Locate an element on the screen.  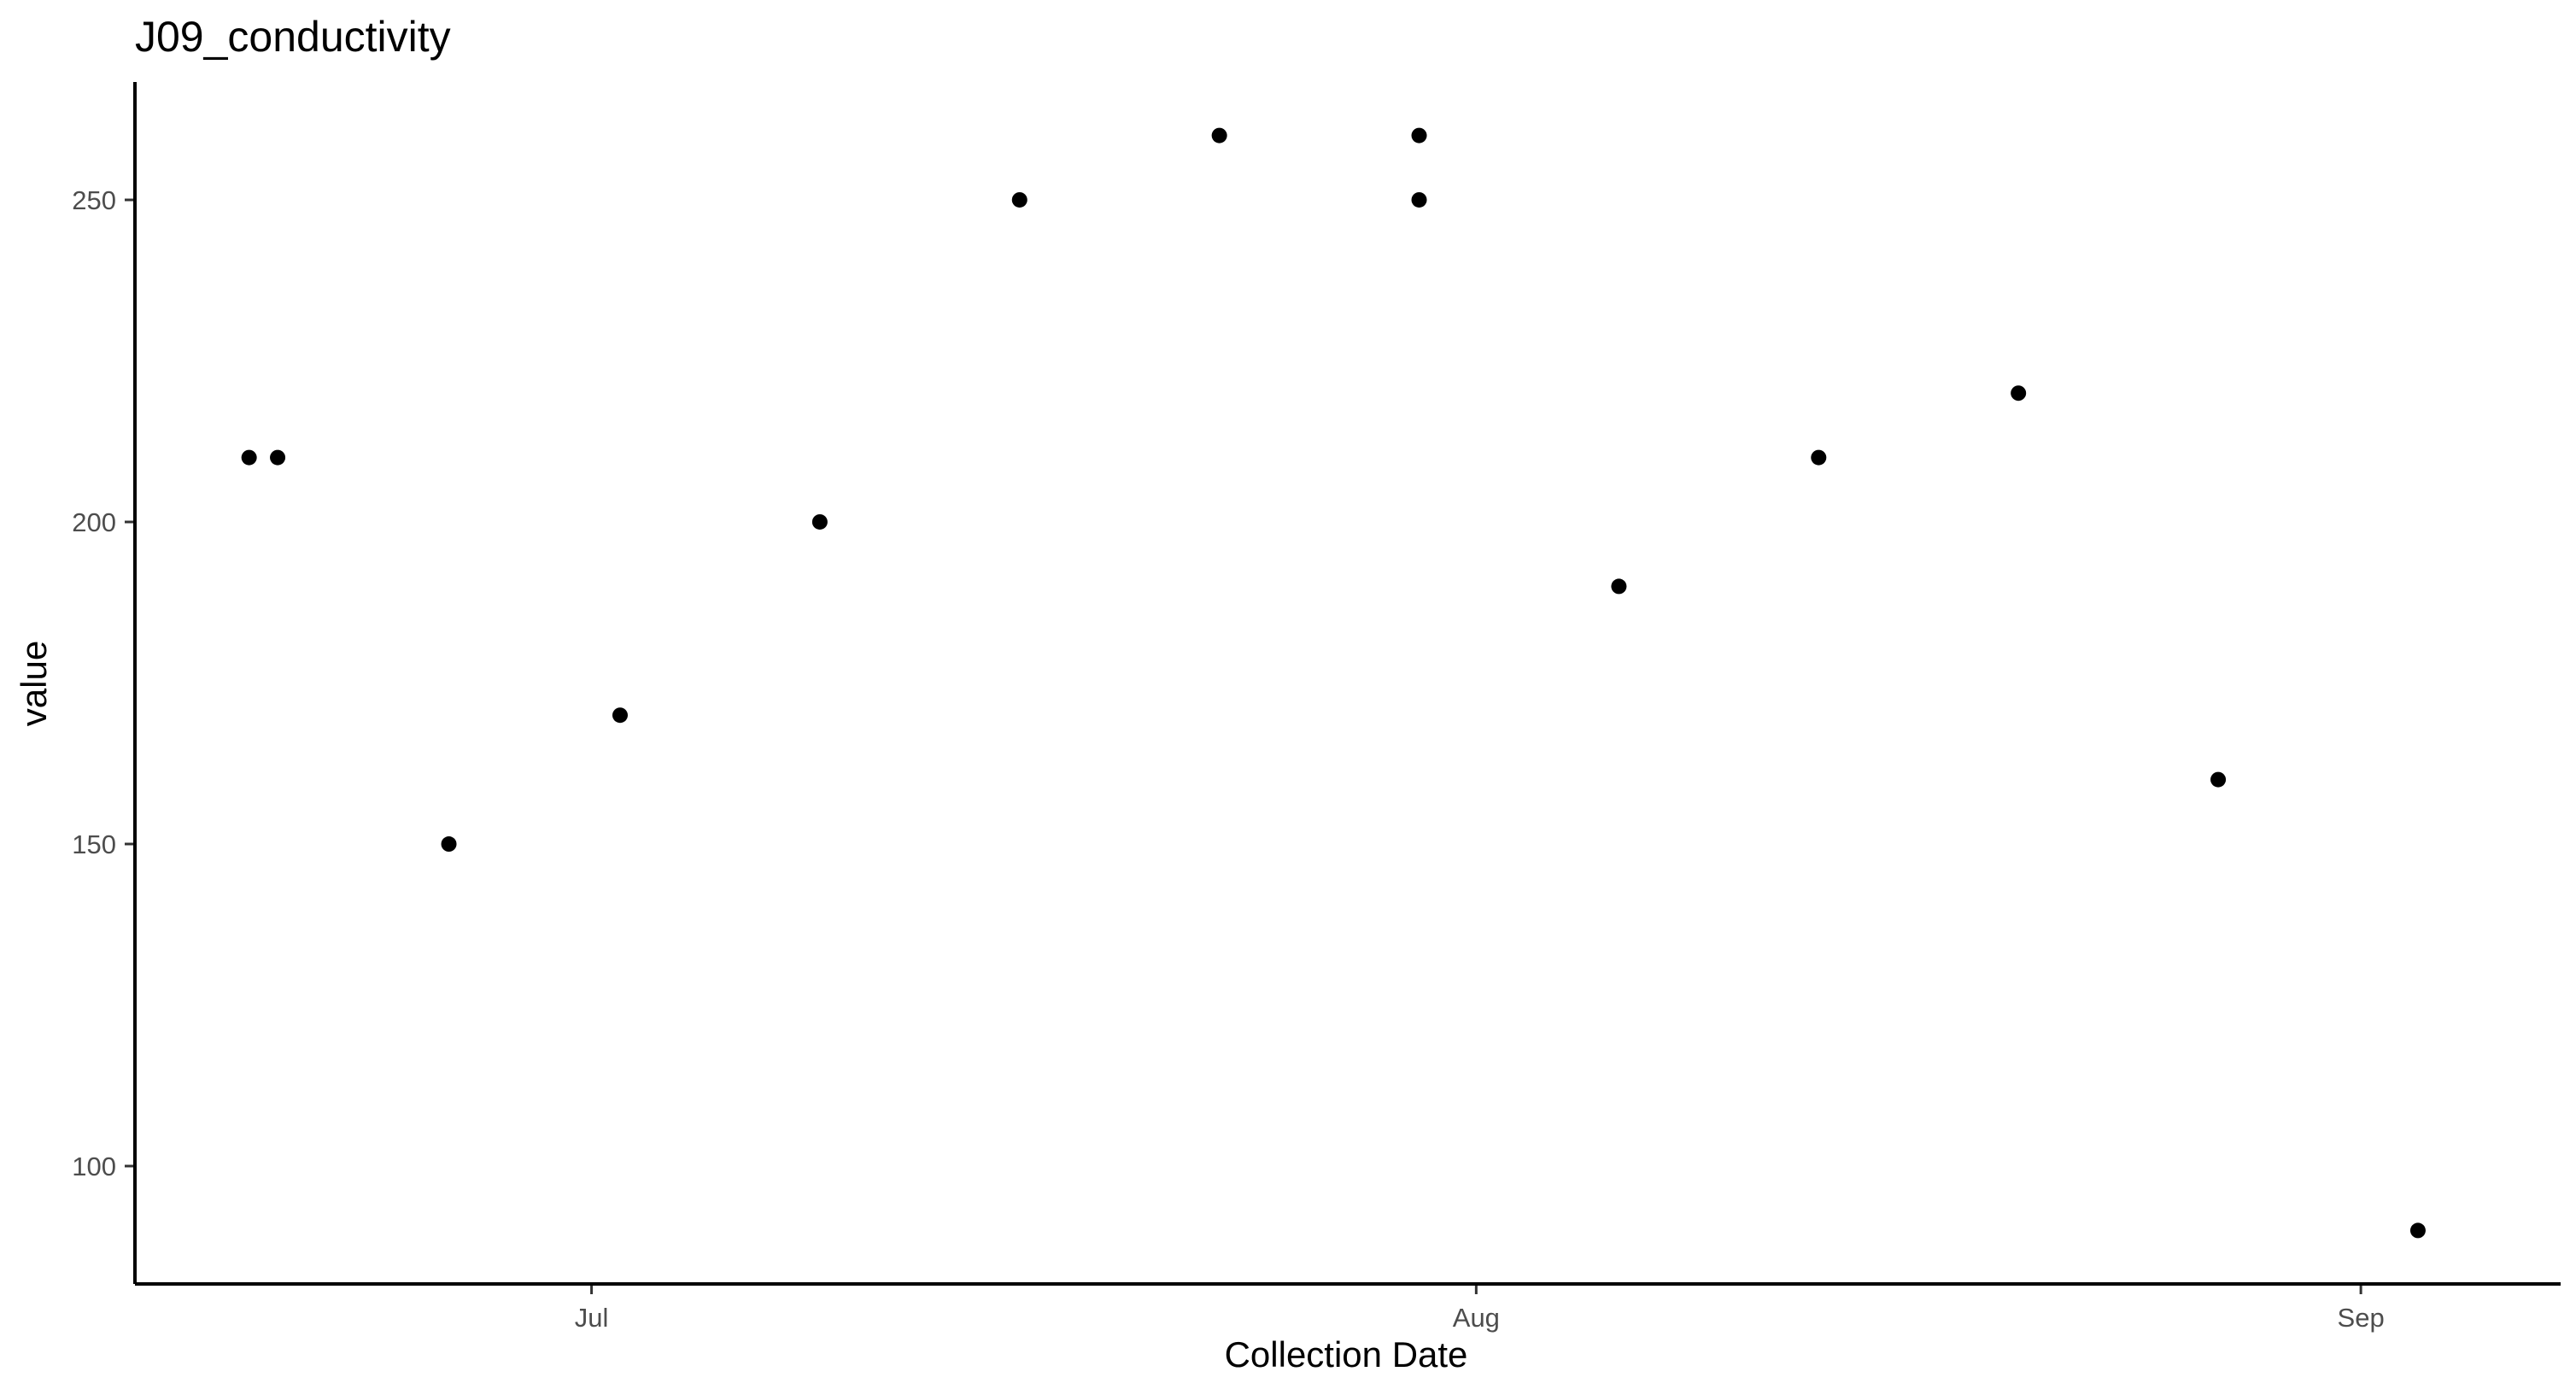
chart-title: J09_conductivity is located at coordinates (293, 37).